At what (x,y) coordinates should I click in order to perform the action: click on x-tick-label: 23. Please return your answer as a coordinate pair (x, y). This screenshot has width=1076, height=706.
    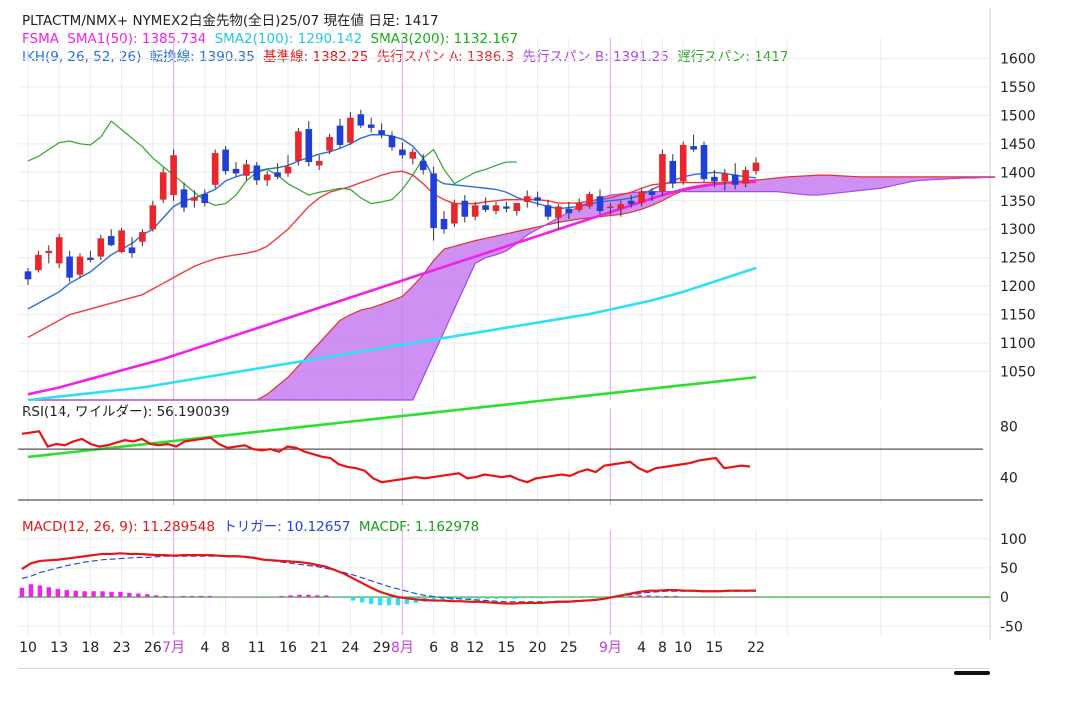
    Looking at the image, I should click on (122, 648).